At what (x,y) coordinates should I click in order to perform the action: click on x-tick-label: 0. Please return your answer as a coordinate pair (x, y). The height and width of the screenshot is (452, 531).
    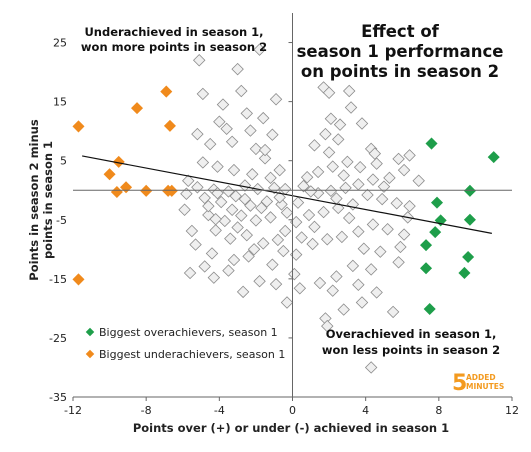
    Looking at the image, I should click on (292, 410).